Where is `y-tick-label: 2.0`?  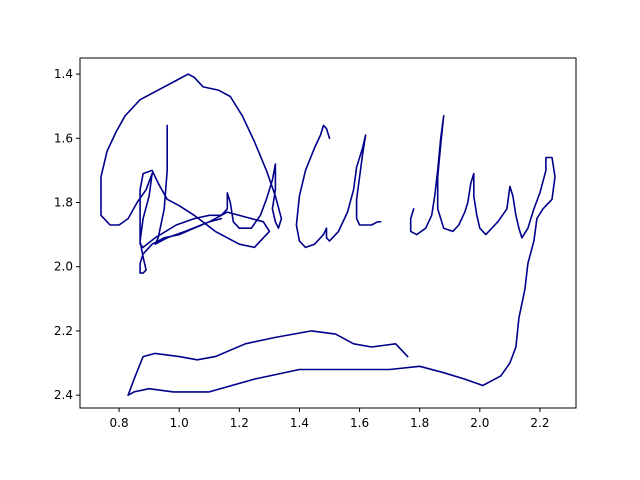 y-tick-label: 2.0 is located at coordinates (63, 267).